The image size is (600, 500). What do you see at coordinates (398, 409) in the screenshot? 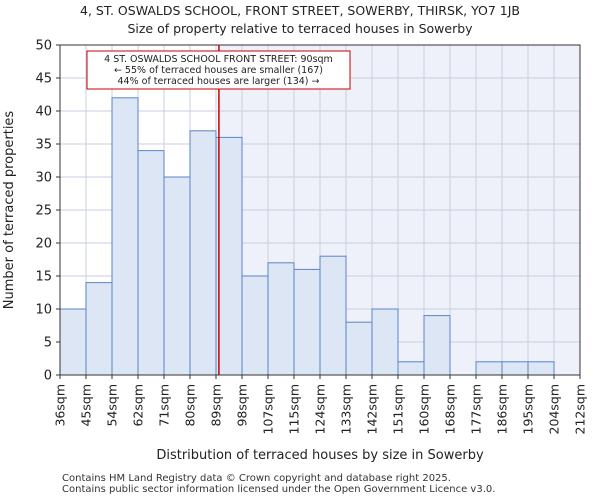
I see `x-tick-label: 151sqm` at bounding box center [398, 409].